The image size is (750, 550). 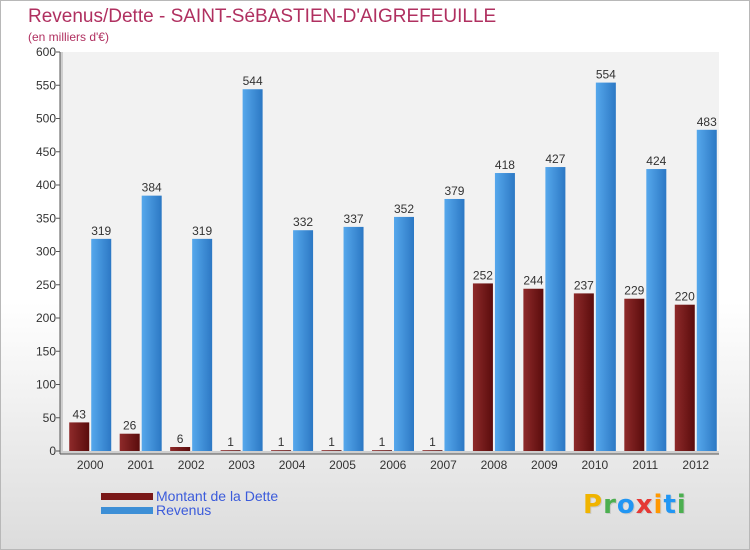 What do you see at coordinates (533, 281) in the screenshot?
I see `data-label-dette: 244` at bounding box center [533, 281].